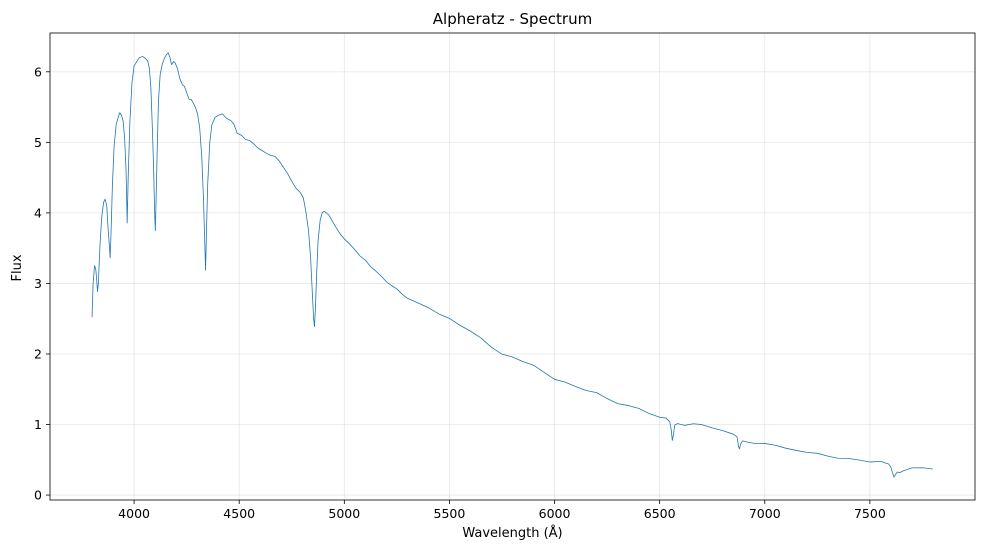  I want to click on x-axis: 4000 4500 5000 5500 6000 6500 7000 7500, so click(502, 510).